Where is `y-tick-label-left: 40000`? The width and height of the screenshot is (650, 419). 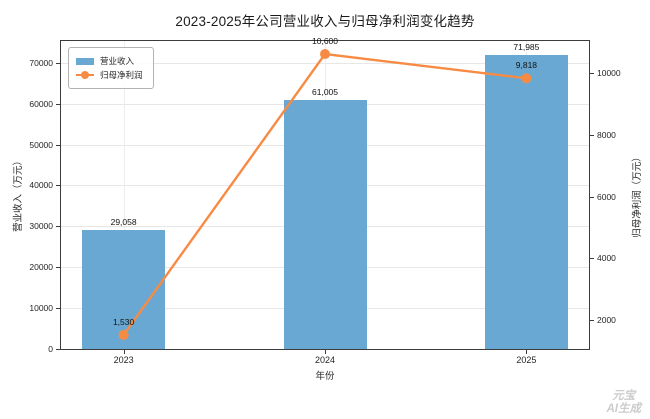 y-tick-label-left: 40000 is located at coordinates (41, 185).